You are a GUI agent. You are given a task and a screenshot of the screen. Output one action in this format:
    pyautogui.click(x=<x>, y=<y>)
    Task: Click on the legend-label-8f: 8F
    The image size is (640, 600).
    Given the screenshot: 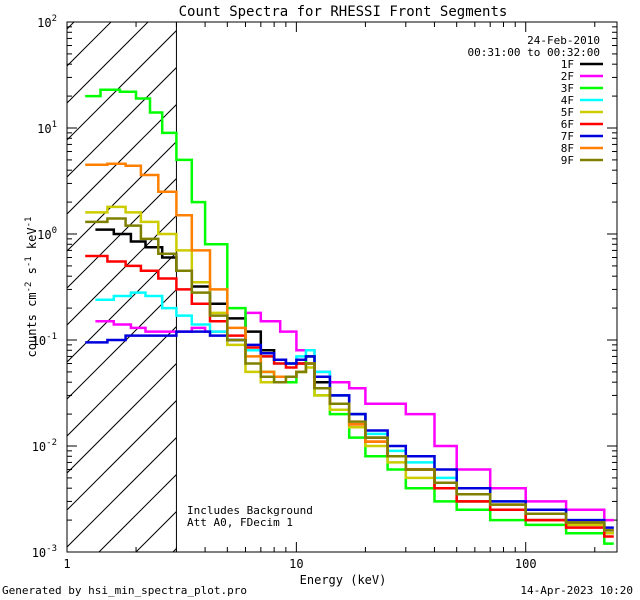 What is the action you would take?
    pyautogui.click(x=567, y=148)
    